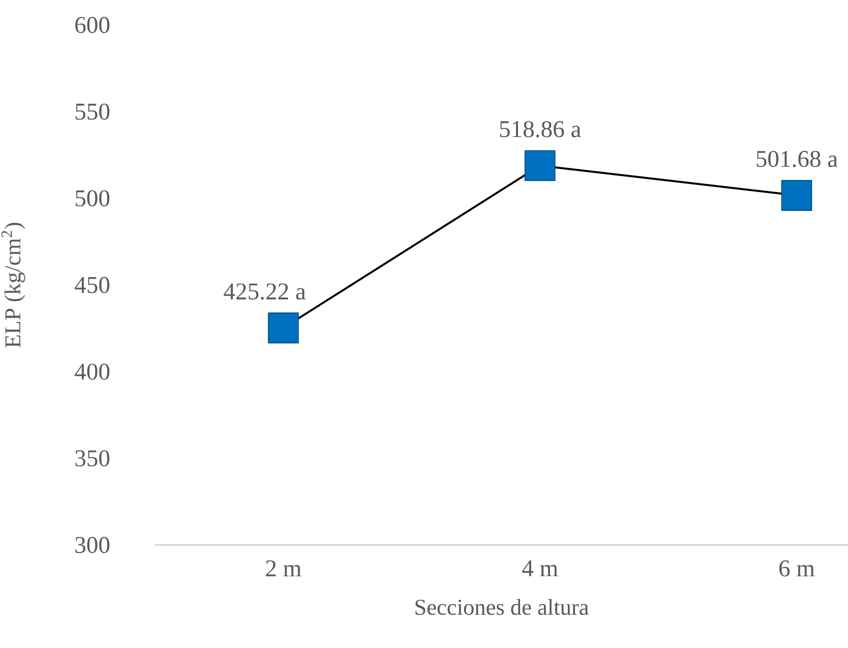  What do you see at coordinates (540, 568) in the screenshot?
I see `x-tick-label: 4 m` at bounding box center [540, 568].